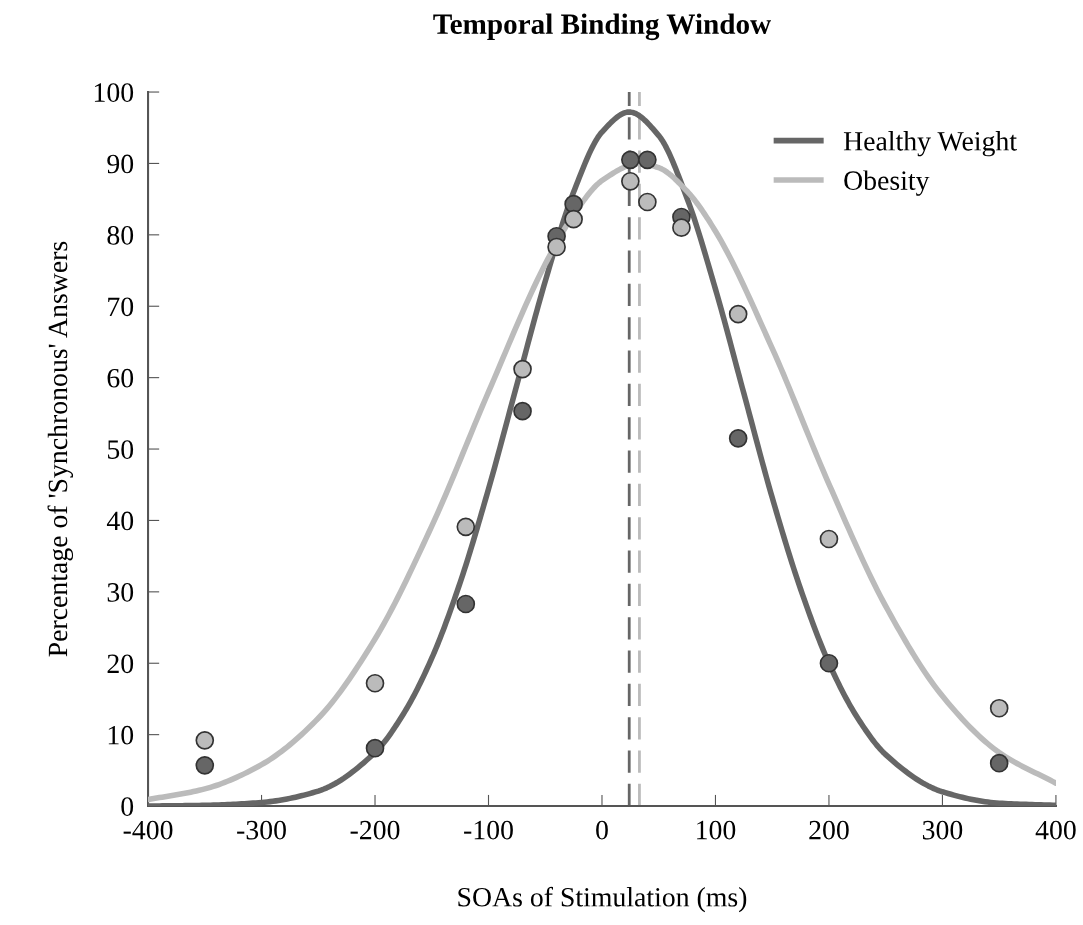 The height and width of the screenshot is (925, 1083). Describe the element at coordinates (261, 830) in the screenshot. I see `x-tick-label: -300` at that location.